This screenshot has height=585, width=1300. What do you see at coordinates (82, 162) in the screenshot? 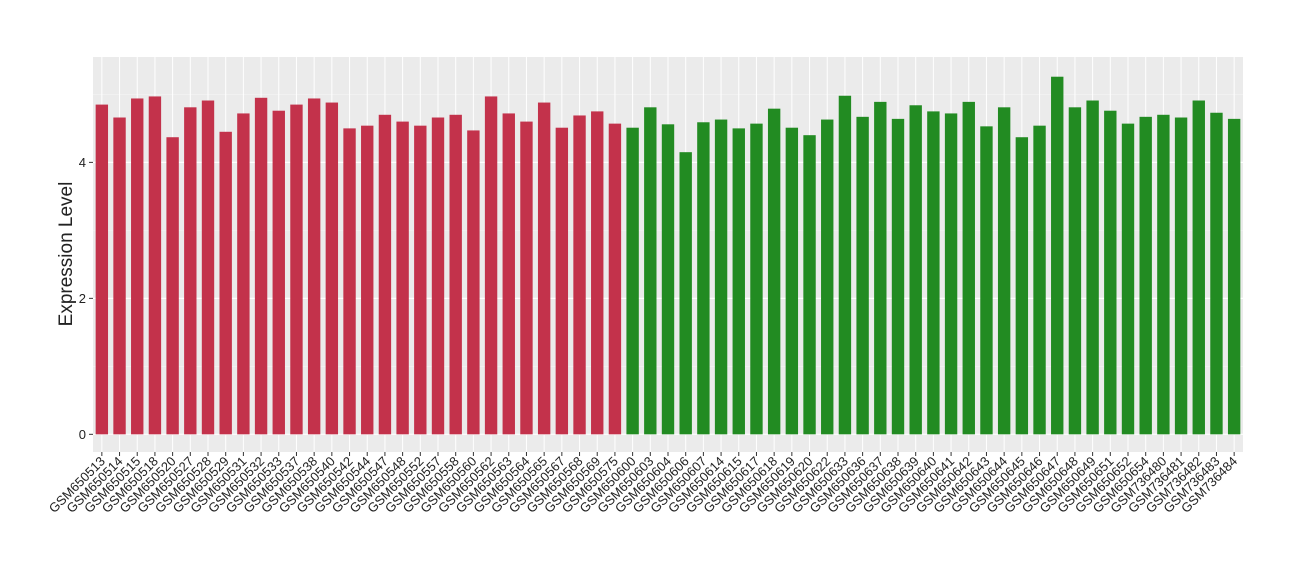
I see `y-tick-label: 4` at bounding box center [82, 162].